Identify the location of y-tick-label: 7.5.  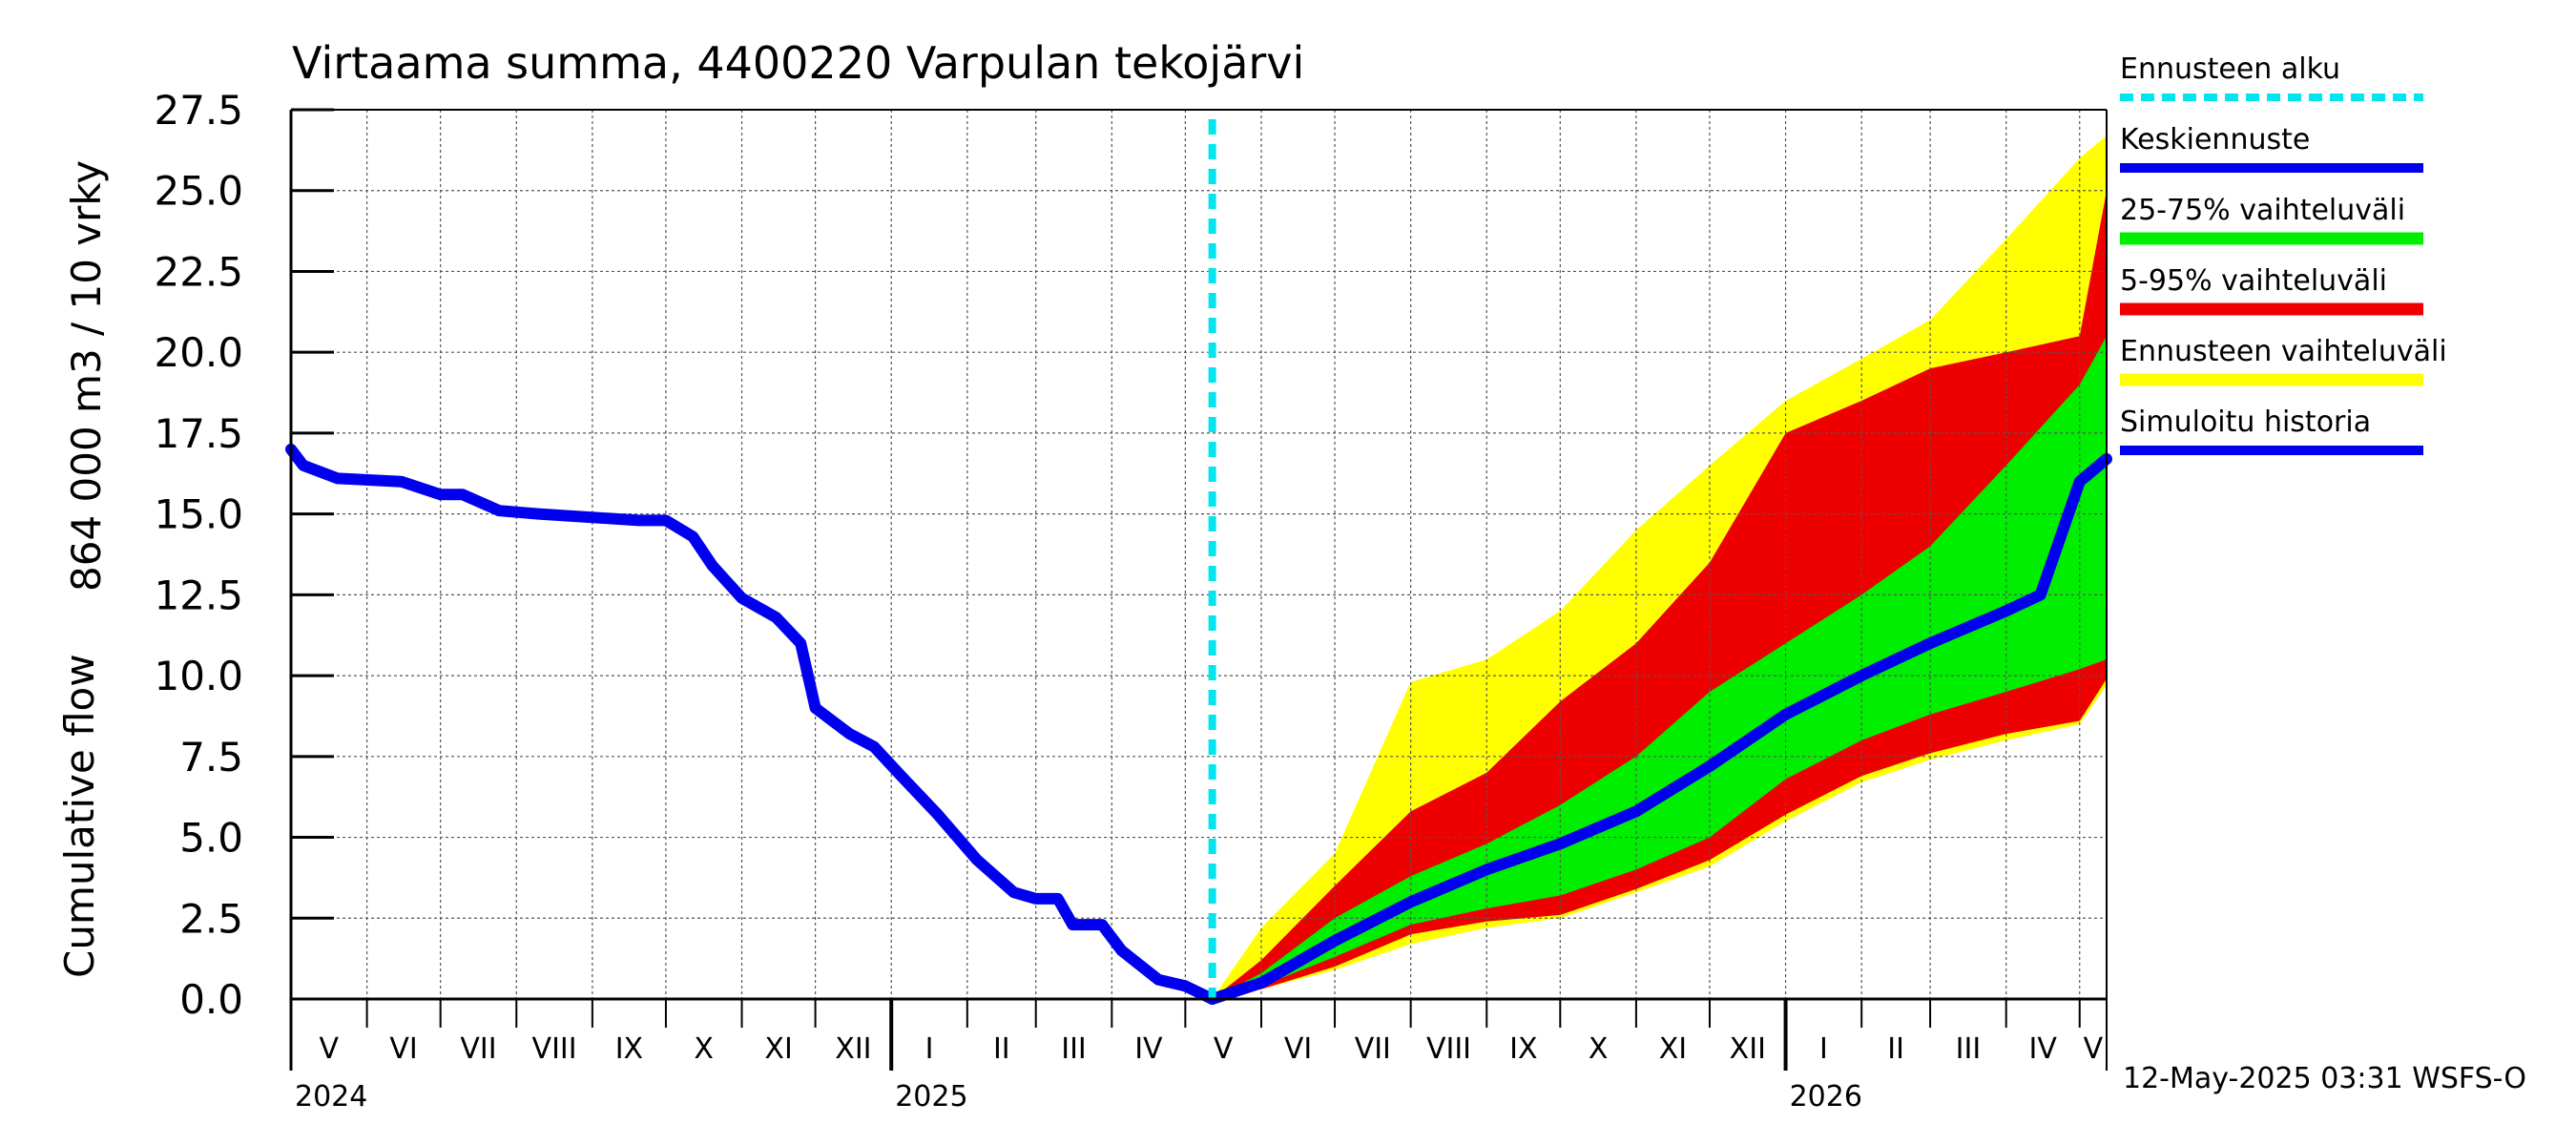
(211, 758).